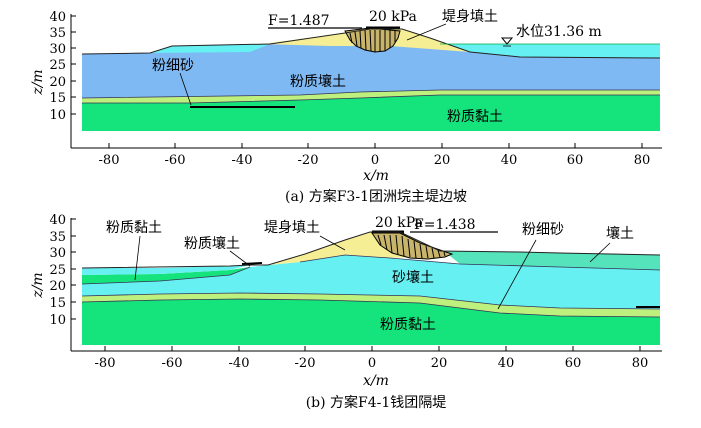  I want to click on panel-b-loam-leader, so click(600, 252).